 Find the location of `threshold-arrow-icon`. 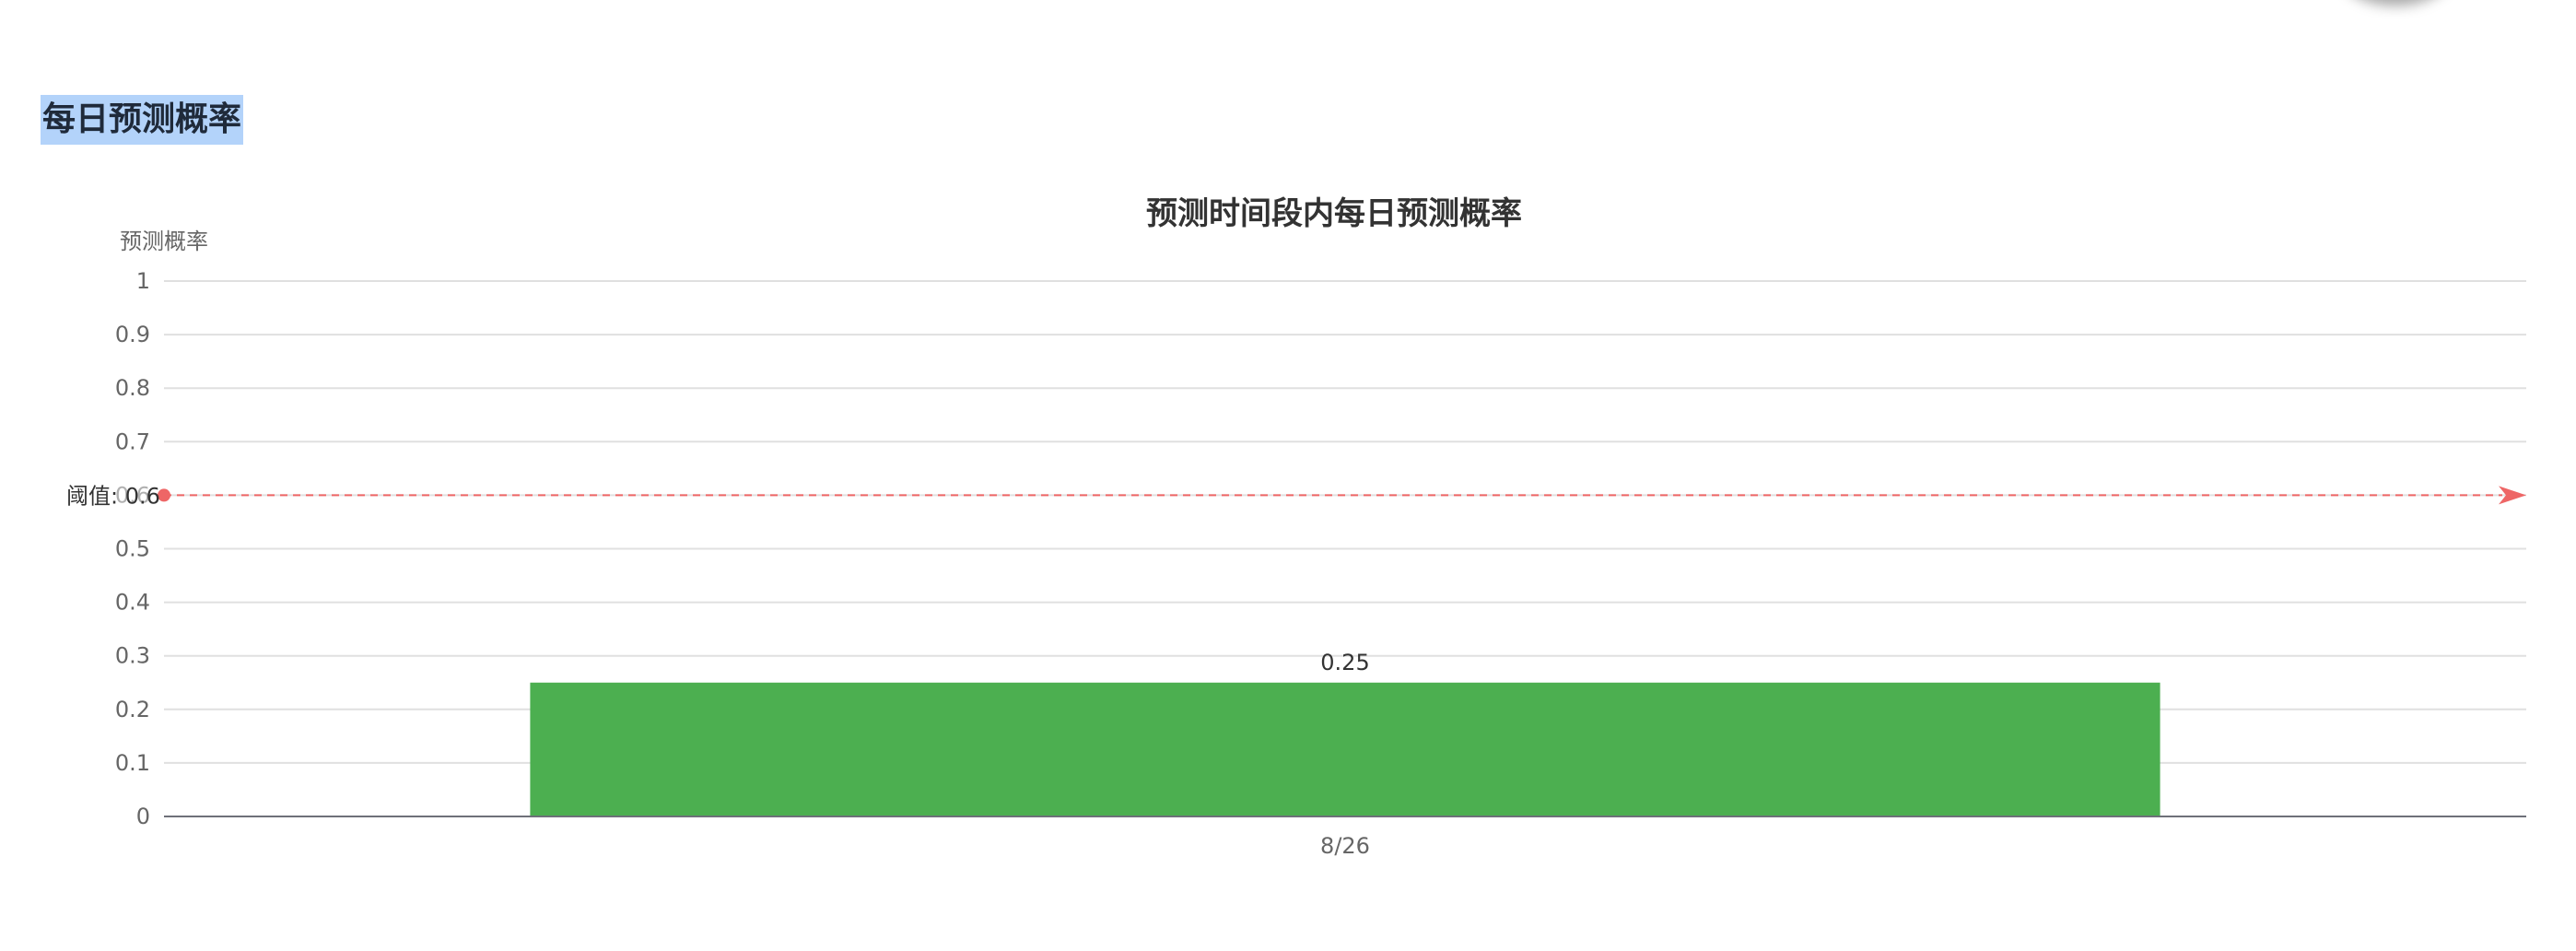

threshold-arrow-icon is located at coordinates (2512, 495).